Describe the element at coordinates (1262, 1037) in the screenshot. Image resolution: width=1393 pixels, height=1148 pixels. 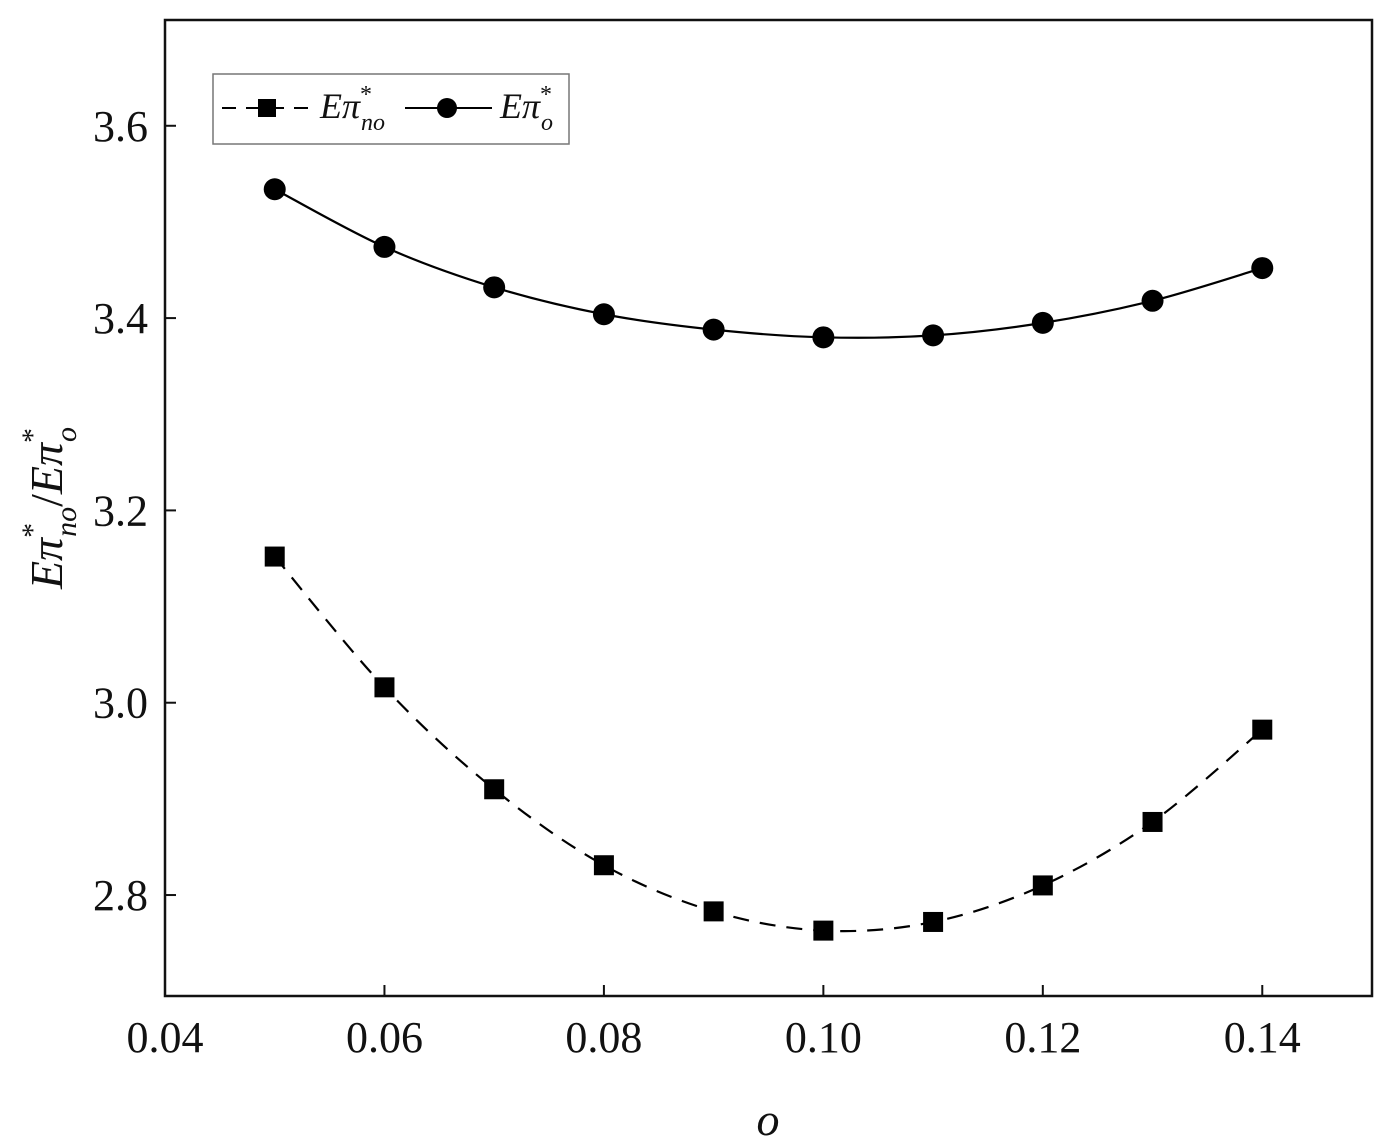
I see `x-tick-label: 0.14` at that location.